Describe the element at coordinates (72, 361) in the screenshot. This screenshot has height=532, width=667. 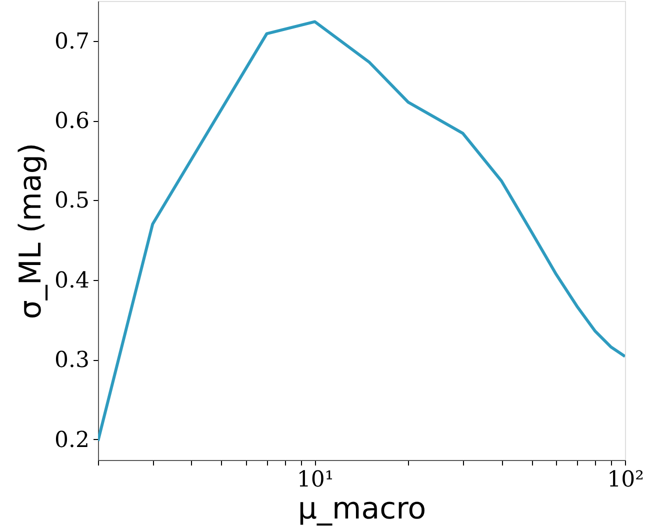
I see `y-tick-label: 0.3` at that location.